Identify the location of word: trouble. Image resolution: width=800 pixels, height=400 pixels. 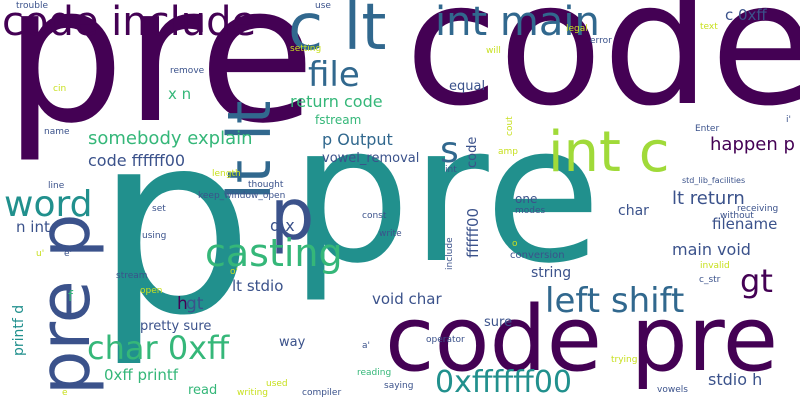
(32, 6).